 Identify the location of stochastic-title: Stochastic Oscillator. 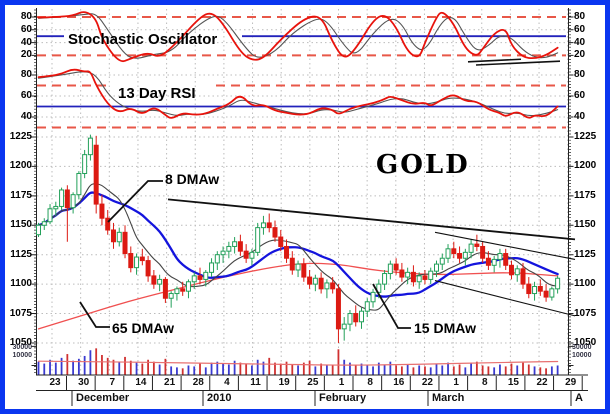
(143, 39).